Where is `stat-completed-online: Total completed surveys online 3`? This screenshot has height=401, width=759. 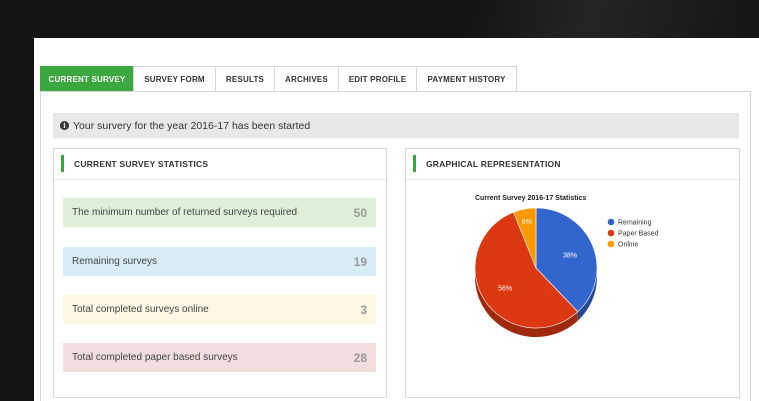
stat-completed-online: Total completed surveys online 3 is located at coordinates (219, 309).